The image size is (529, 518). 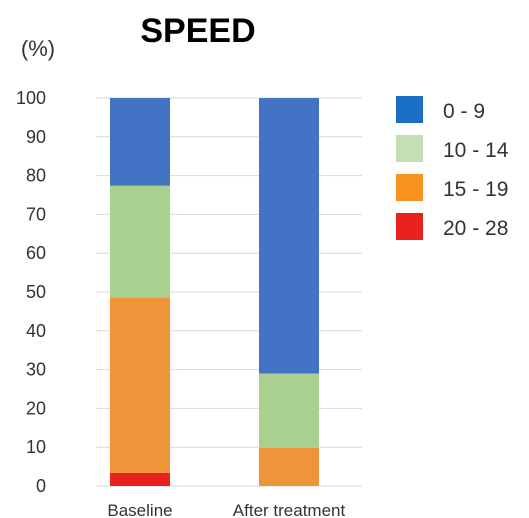 What do you see at coordinates (226, 509) in the screenshot?
I see `x-axis-ticks: Baseline After treatment` at bounding box center [226, 509].